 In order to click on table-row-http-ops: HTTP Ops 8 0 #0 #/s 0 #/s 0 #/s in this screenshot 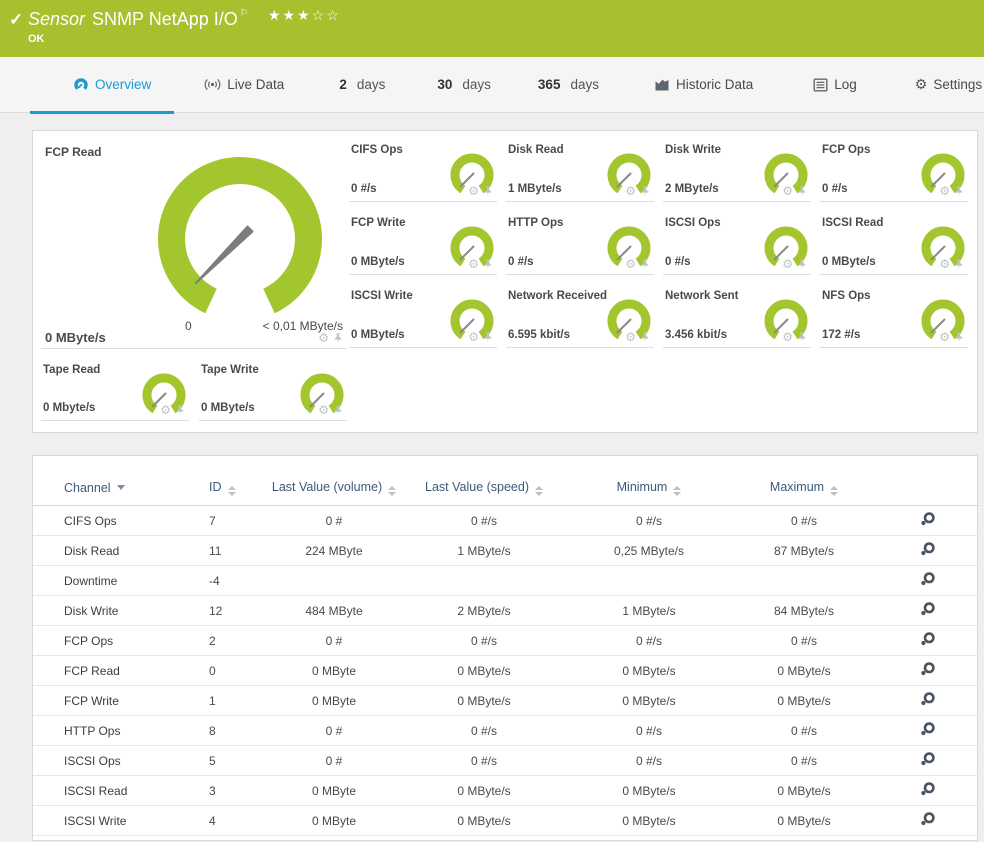, I will do `click(506, 730)`.